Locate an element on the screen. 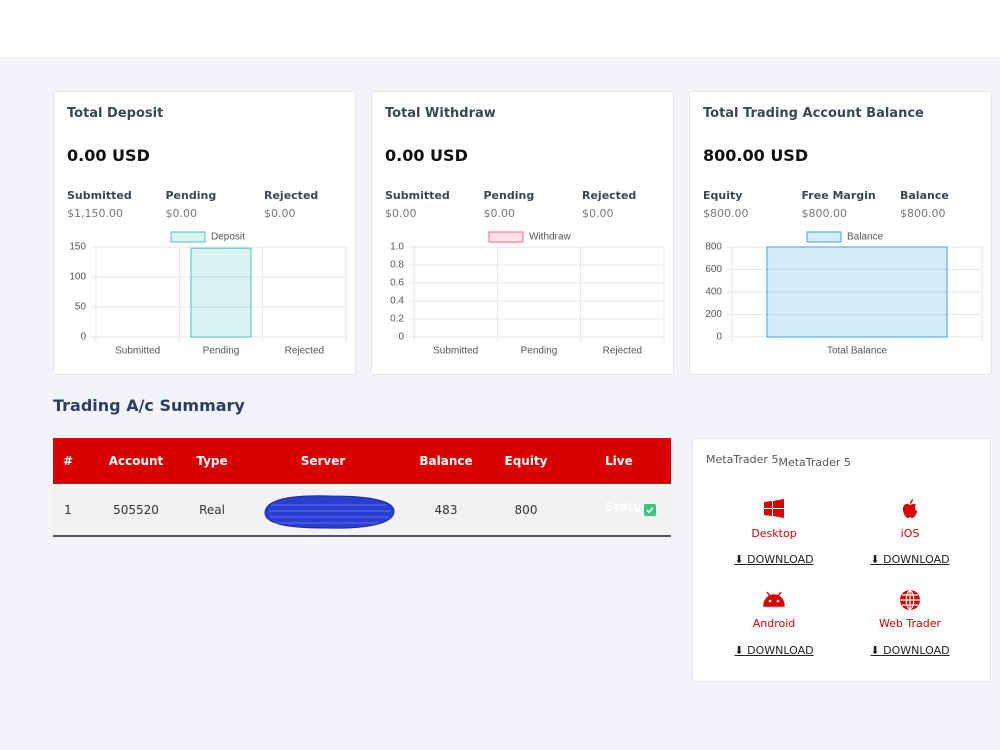  column-header: Account is located at coordinates (136, 461).